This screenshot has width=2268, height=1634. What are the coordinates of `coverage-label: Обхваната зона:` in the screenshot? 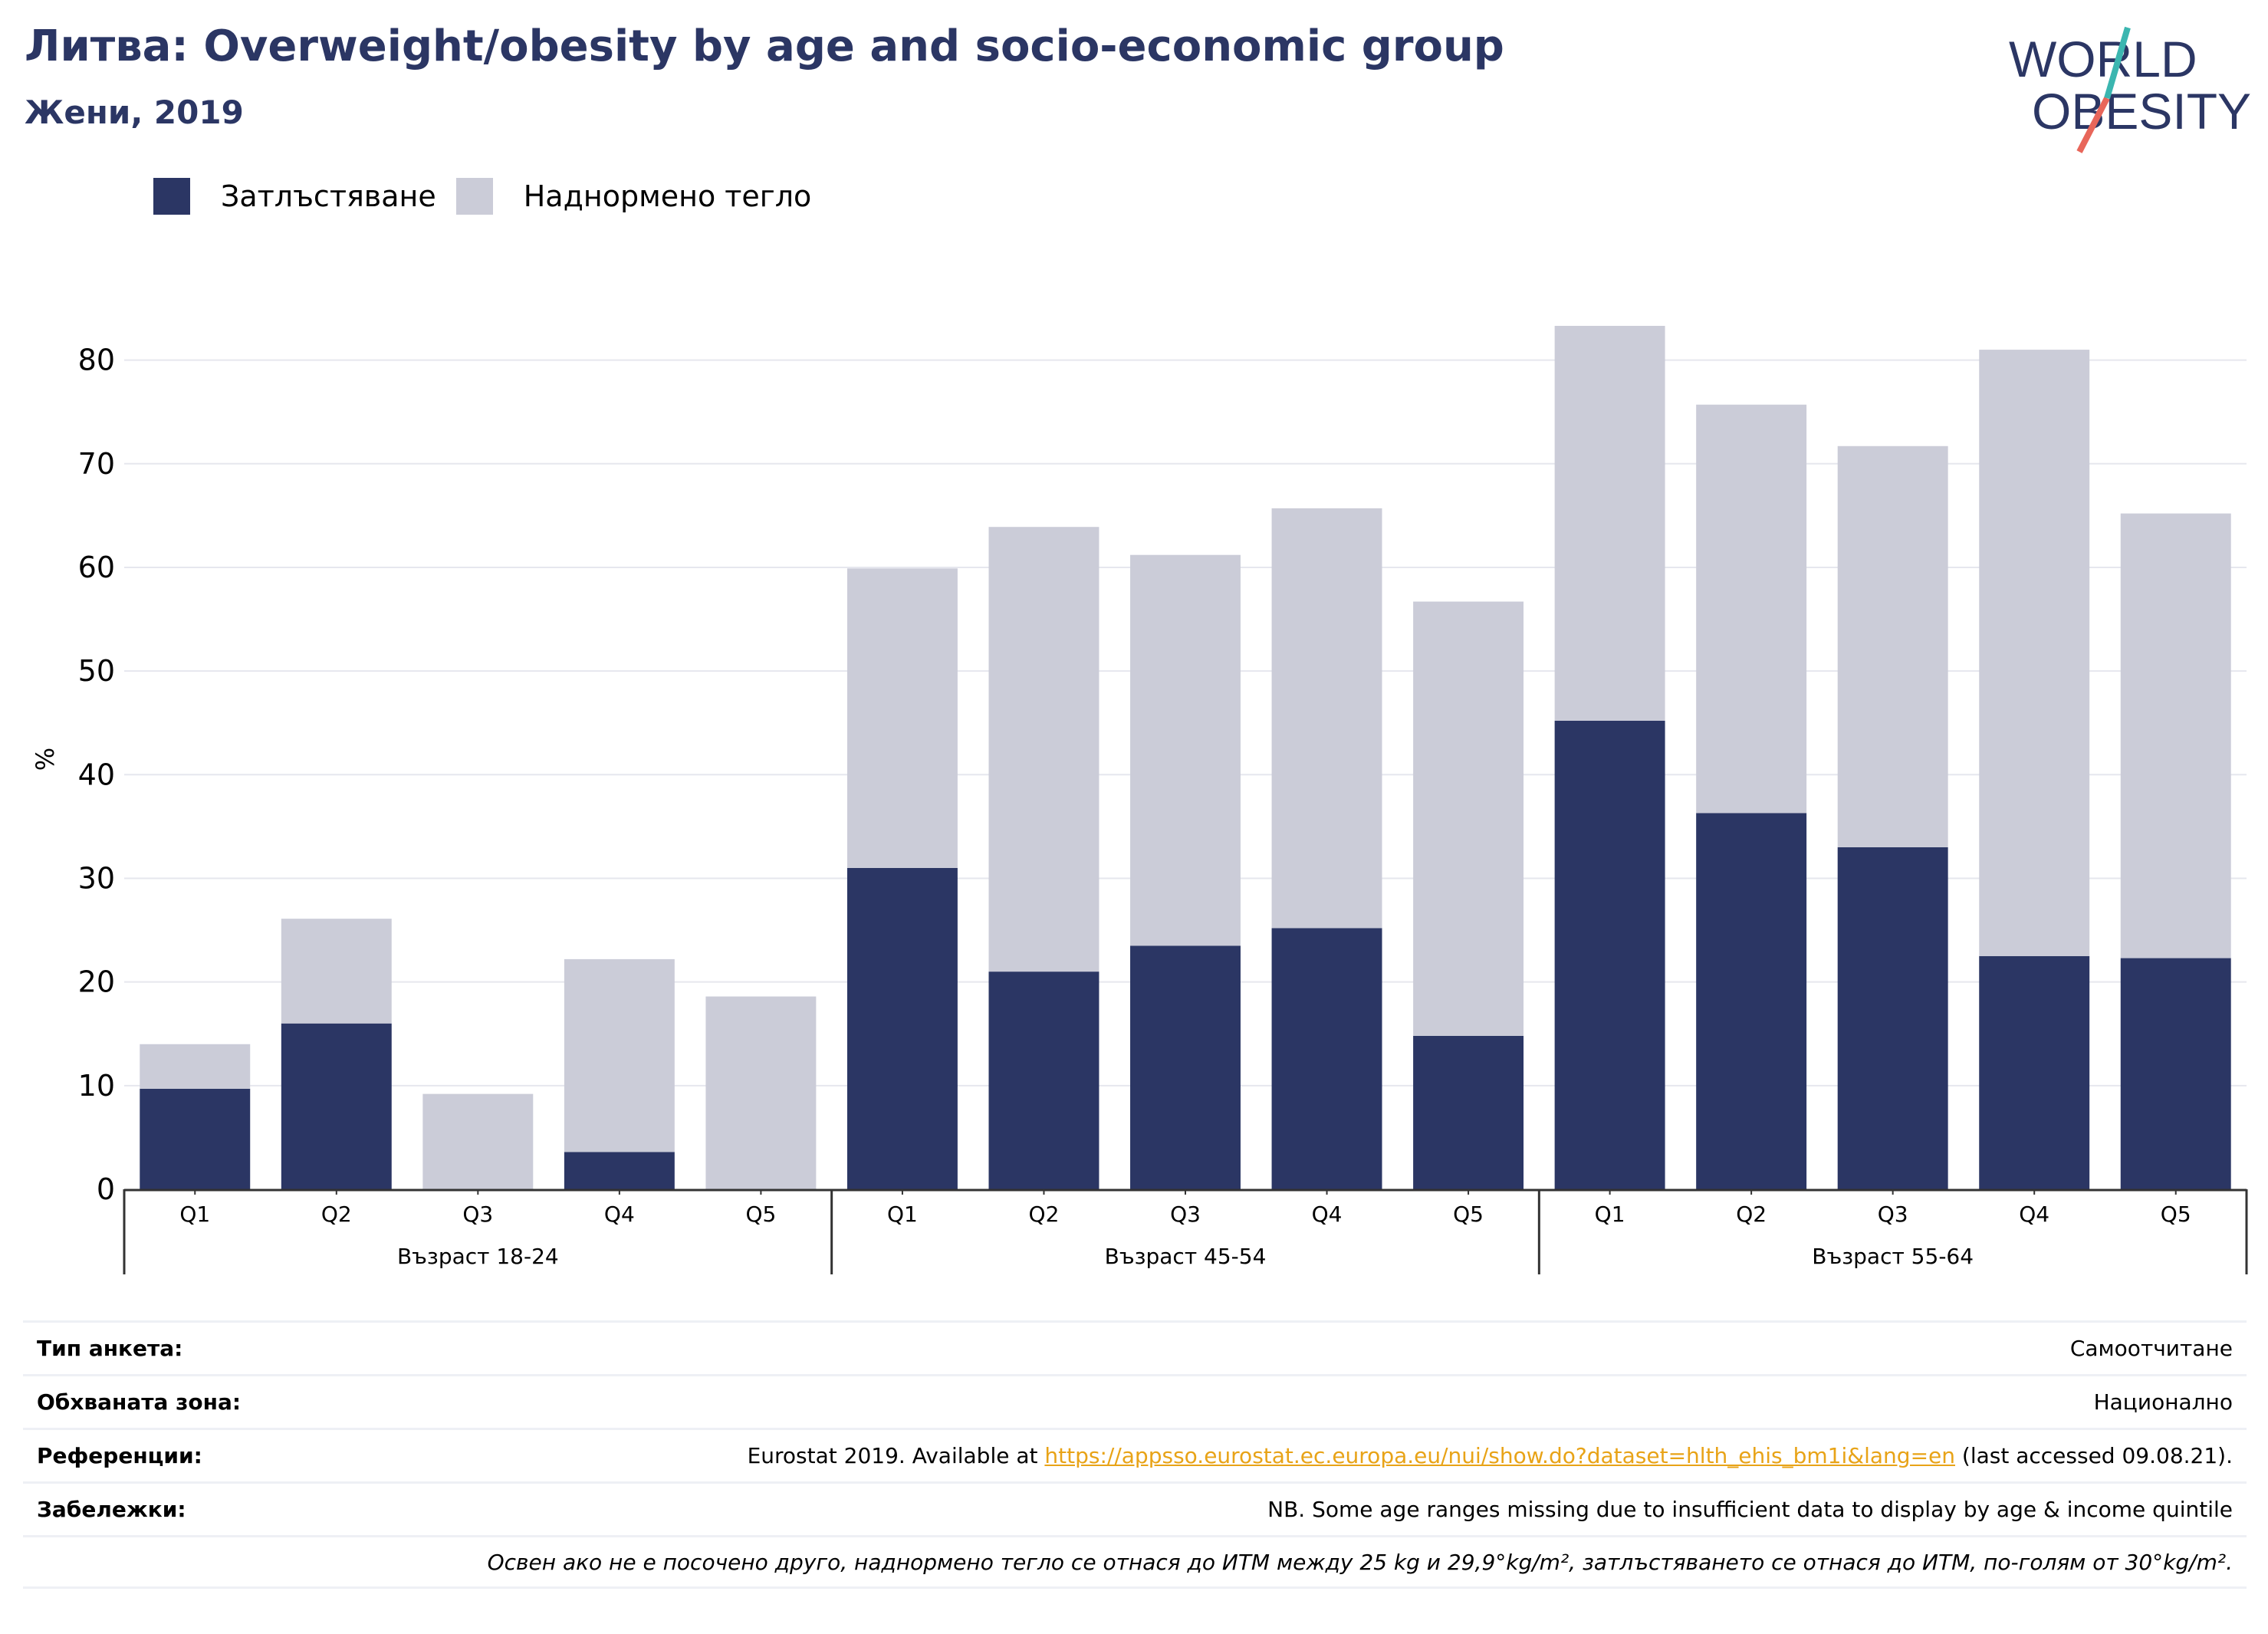 It's located at (139, 1402).